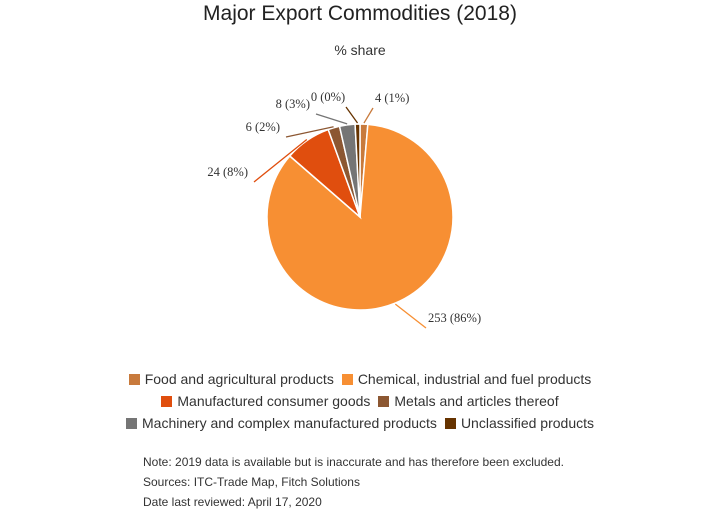 The width and height of the screenshot is (720, 529). Describe the element at coordinates (263, 127) in the screenshot. I see `data-label: 6 (2%)` at that location.